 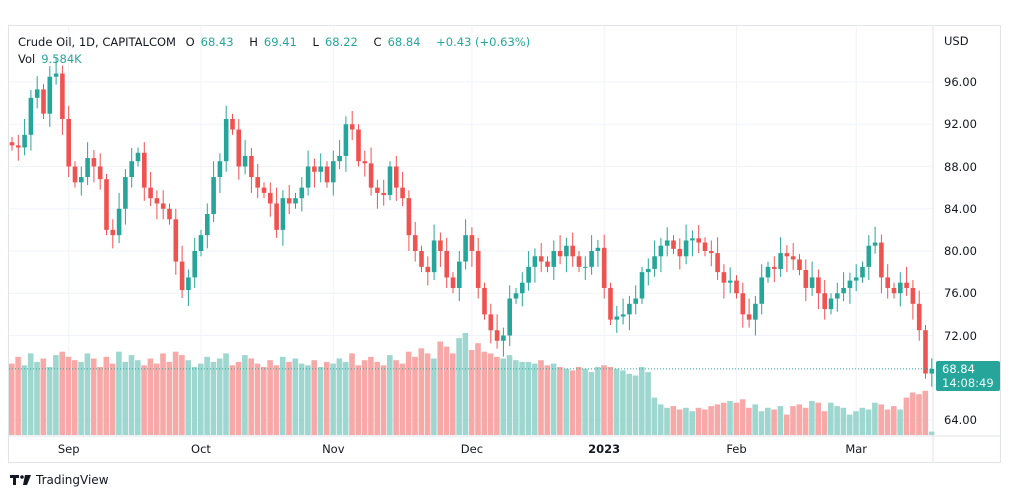 What do you see at coordinates (209, 42) in the screenshot?
I see `ohlc-open: O 68.43` at bounding box center [209, 42].